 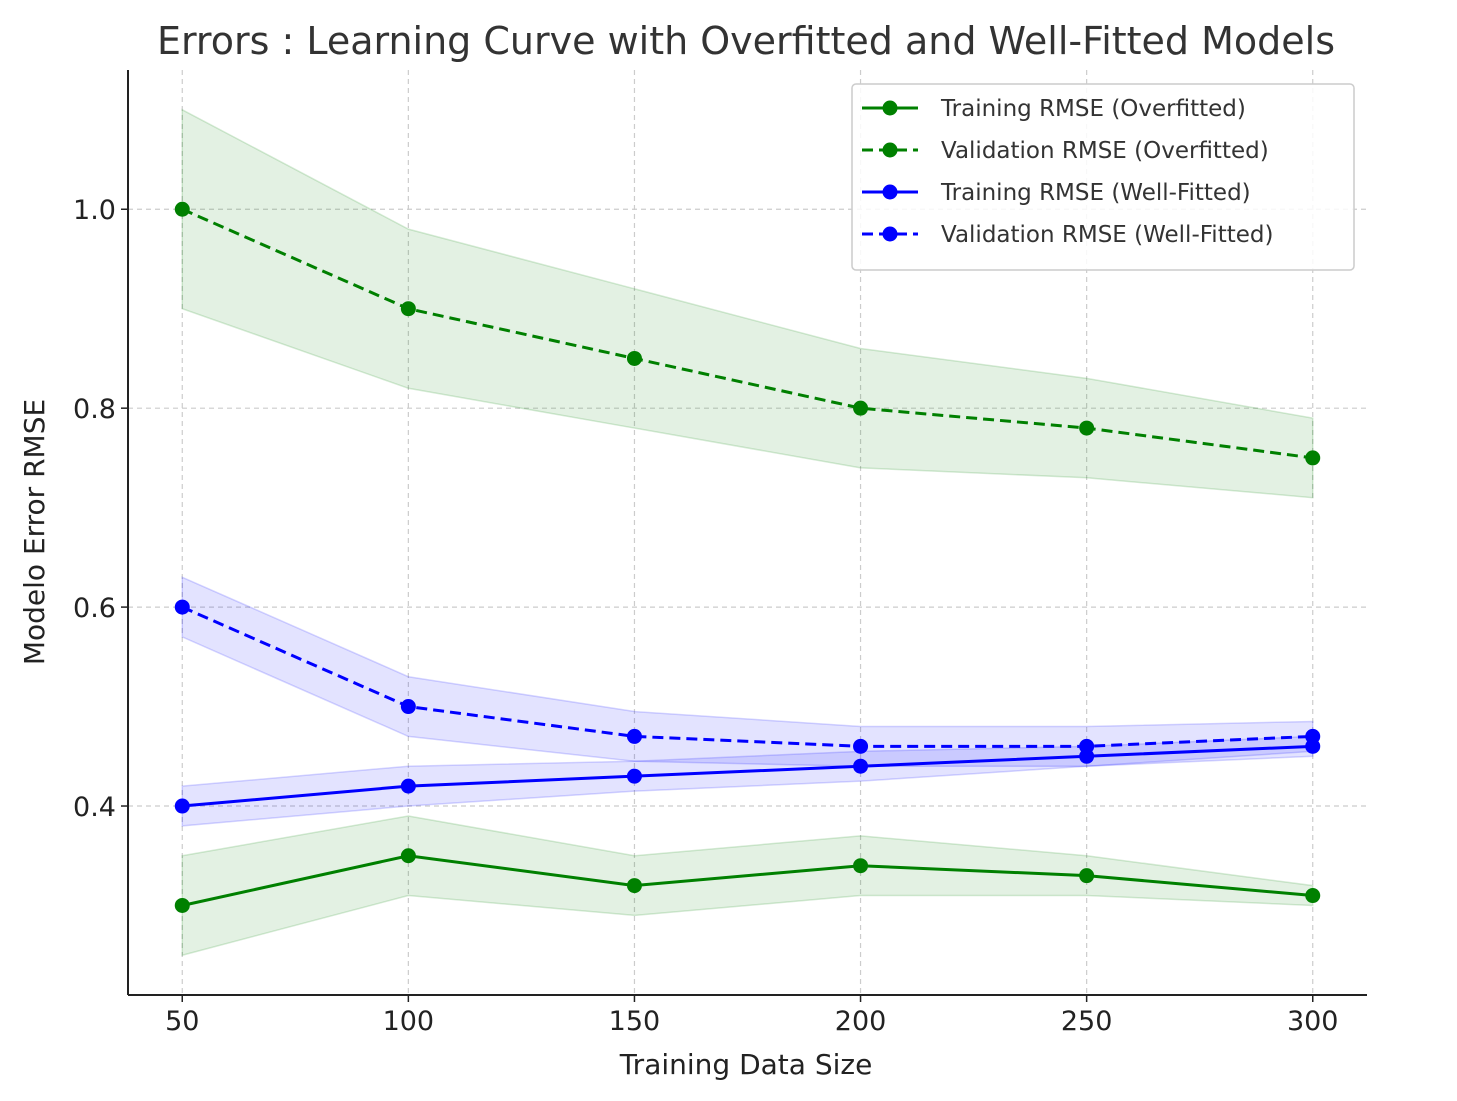 What do you see at coordinates (94, 210) in the screenshot?
I see `y-tick-label: 1.0` at bounding box center [94, 210].